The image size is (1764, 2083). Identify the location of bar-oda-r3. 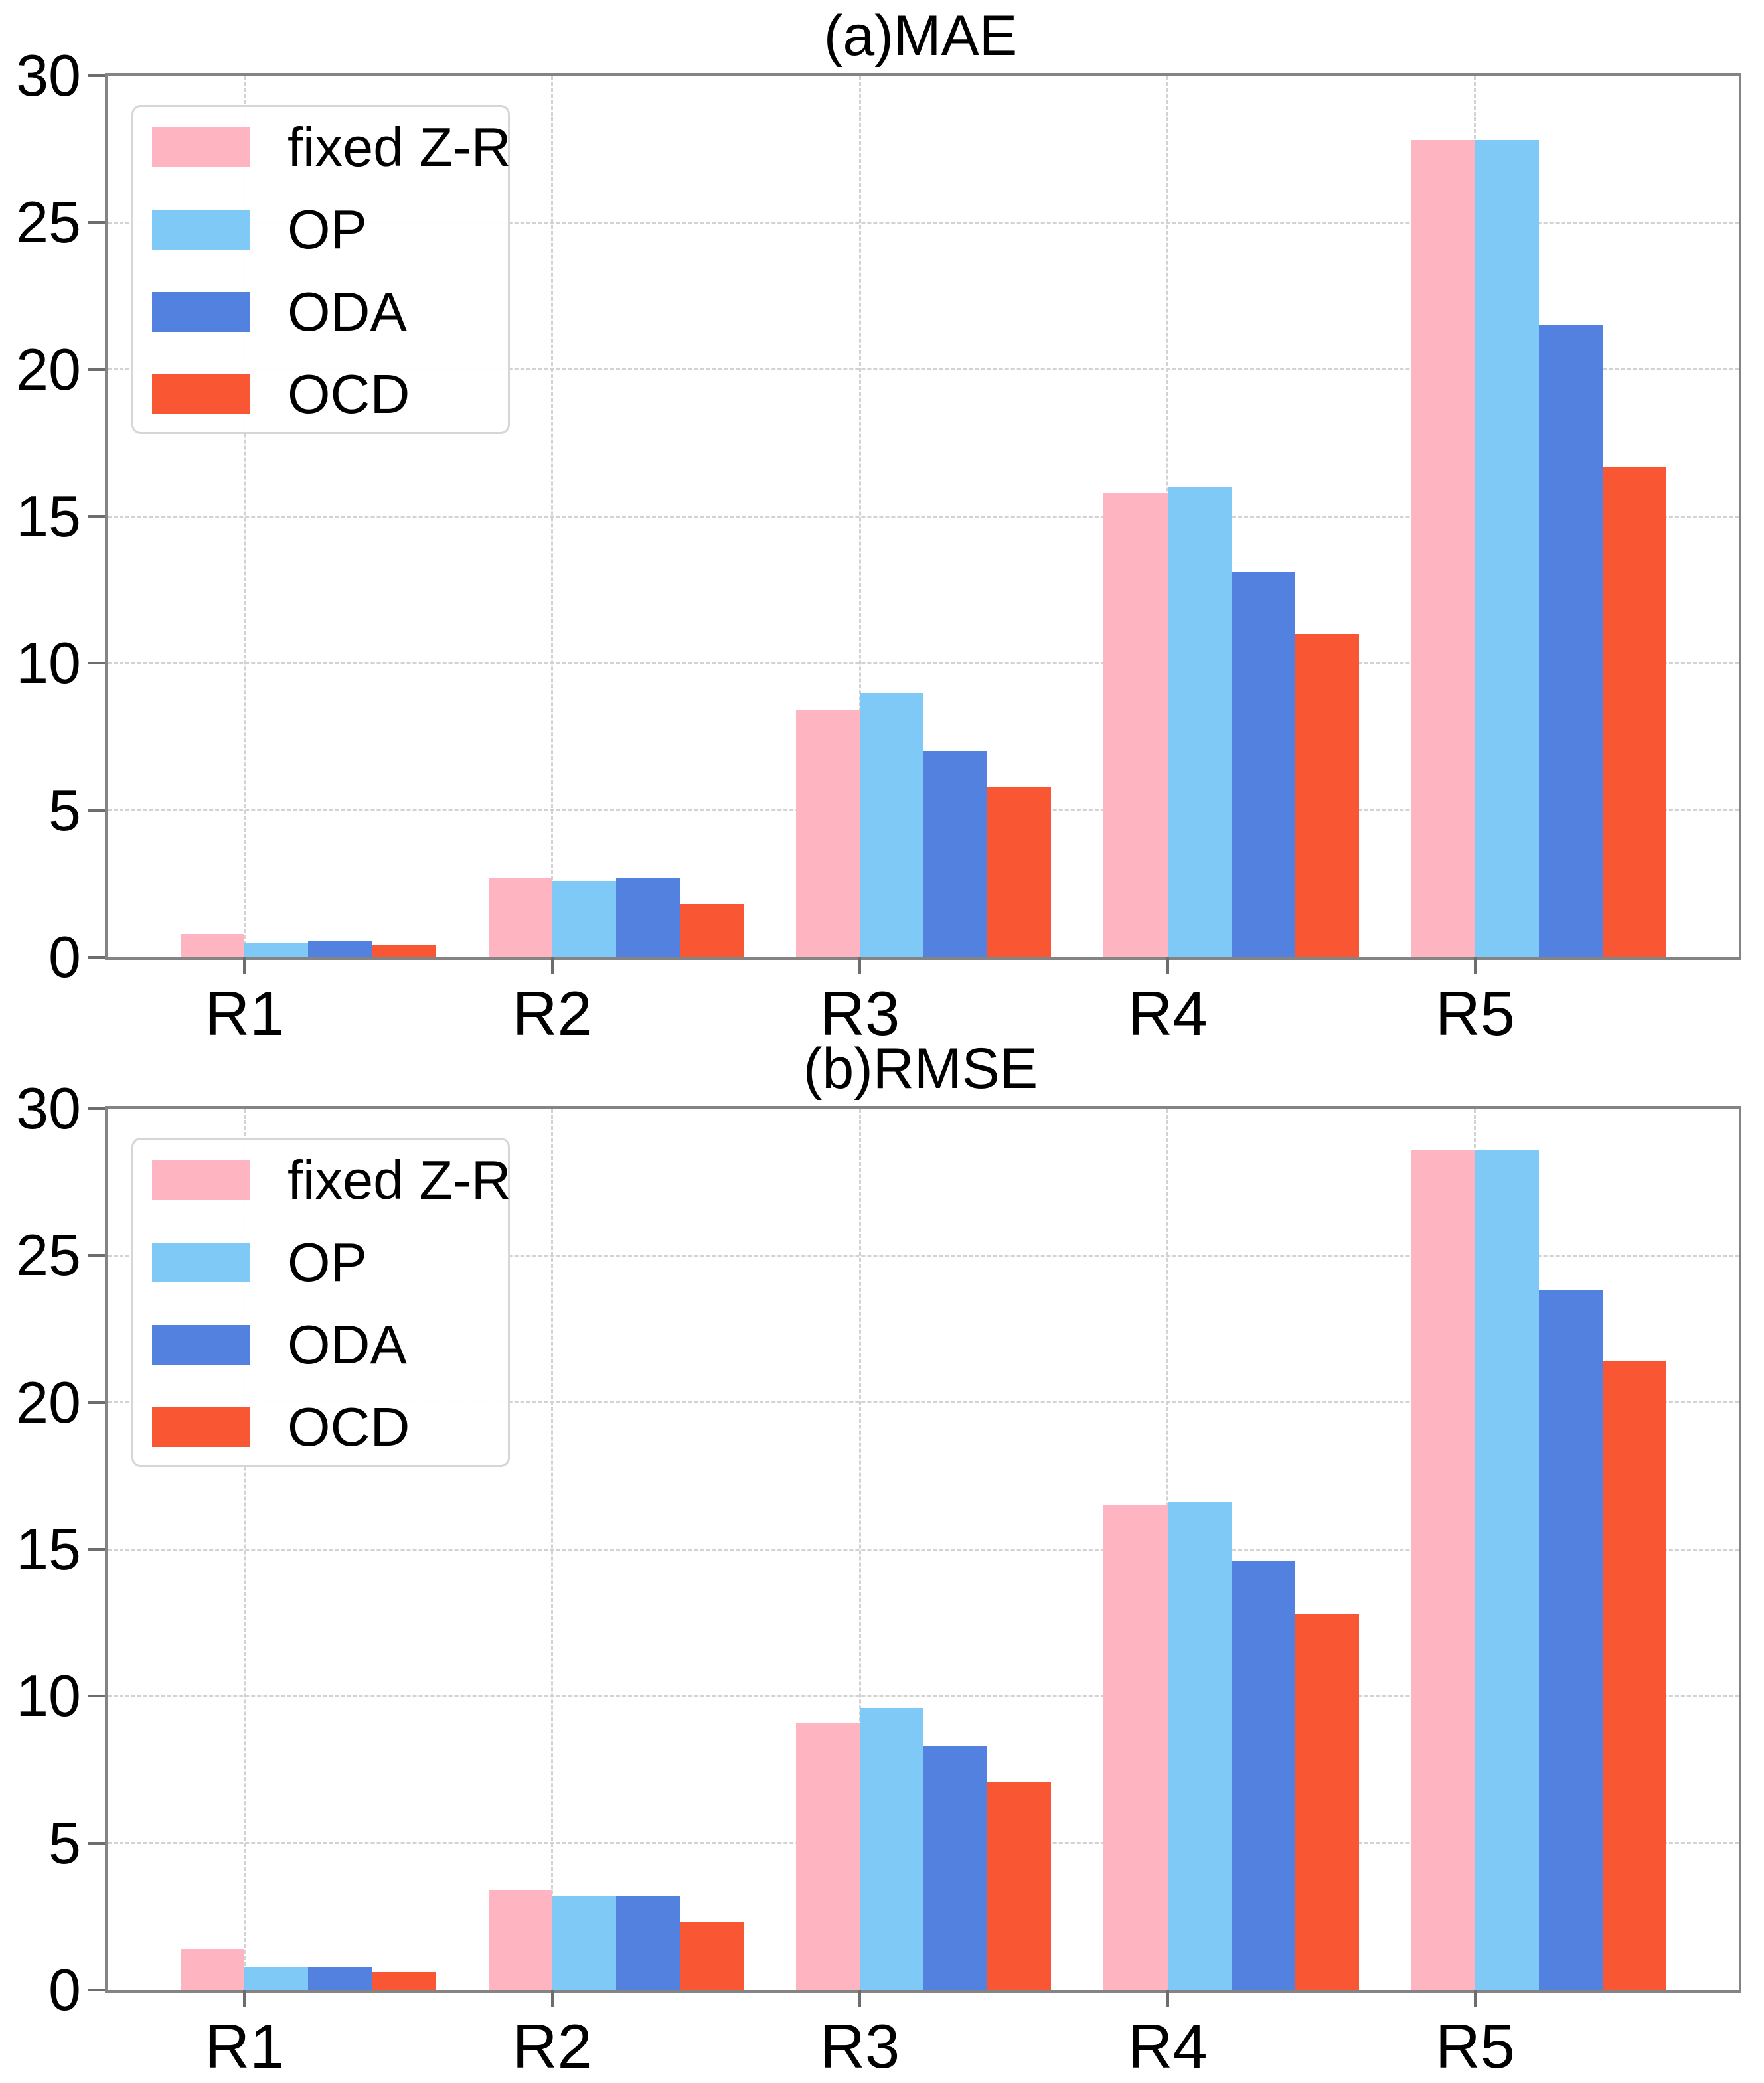
(955, 1868).